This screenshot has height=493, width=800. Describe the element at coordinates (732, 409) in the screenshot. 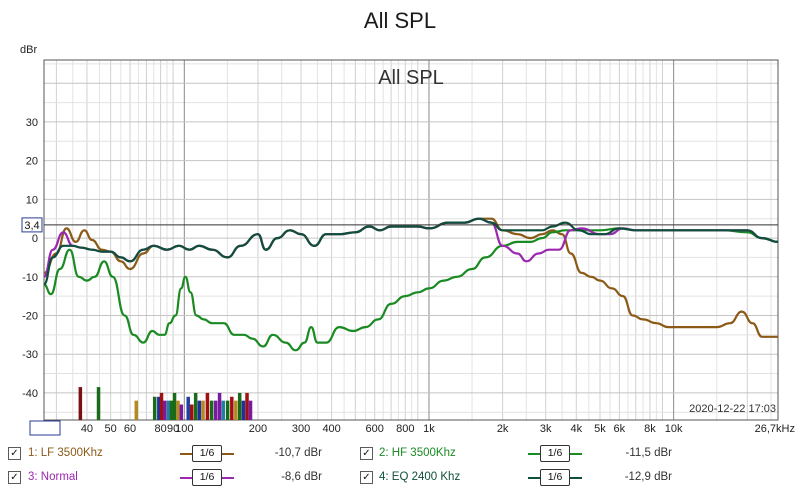

I see `timestamp: 2020-12-22 17:03` at that location.